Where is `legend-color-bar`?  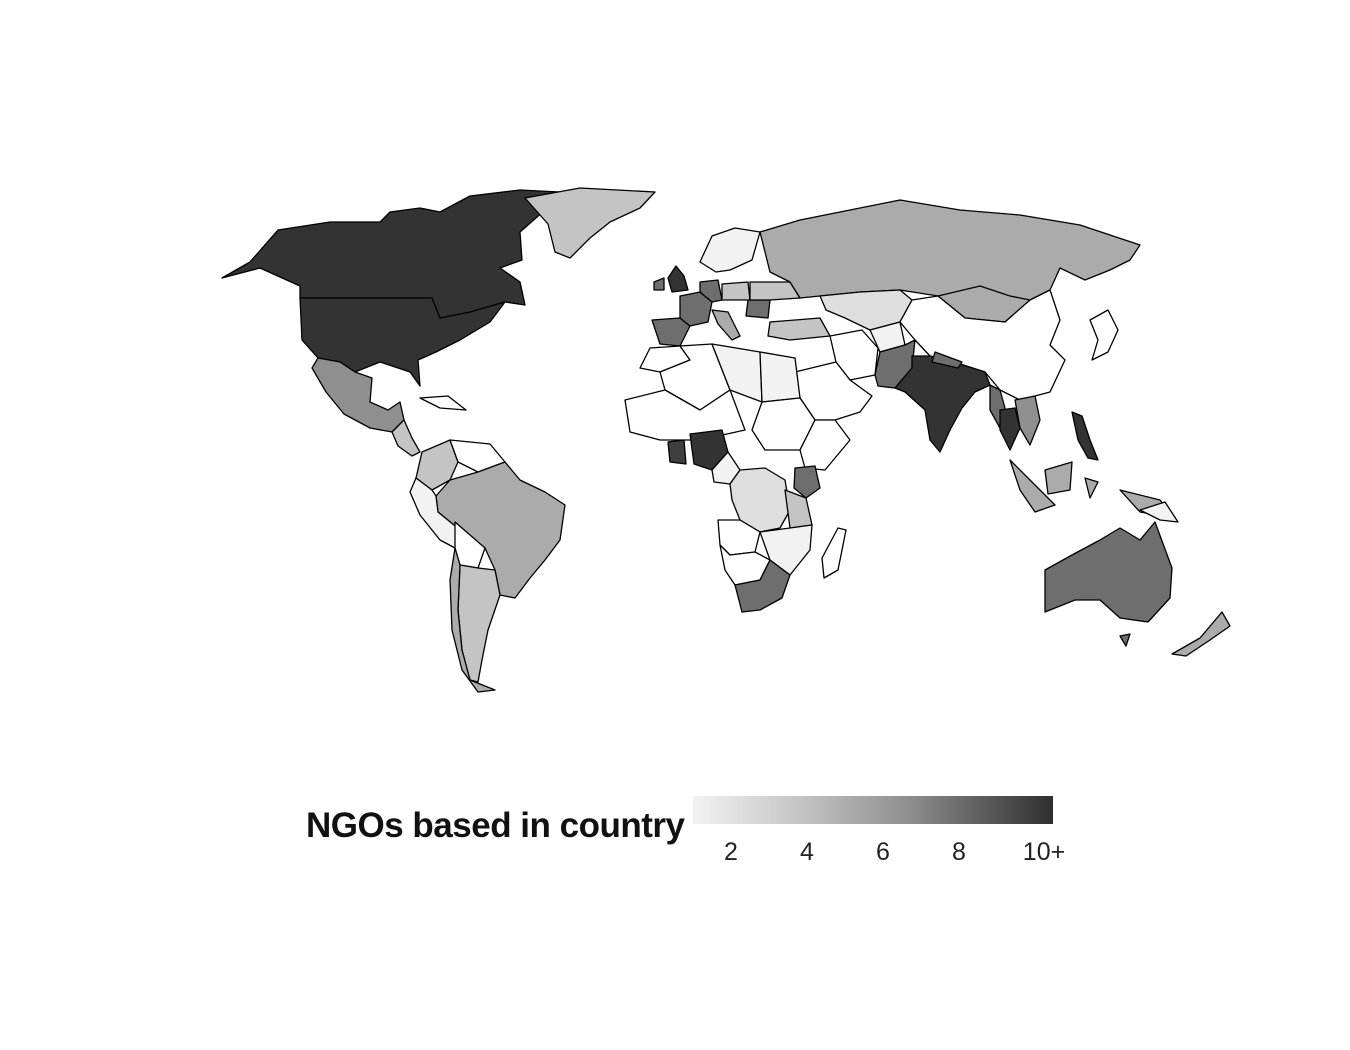
legend-color-bar is located at coordinates (873, 810).